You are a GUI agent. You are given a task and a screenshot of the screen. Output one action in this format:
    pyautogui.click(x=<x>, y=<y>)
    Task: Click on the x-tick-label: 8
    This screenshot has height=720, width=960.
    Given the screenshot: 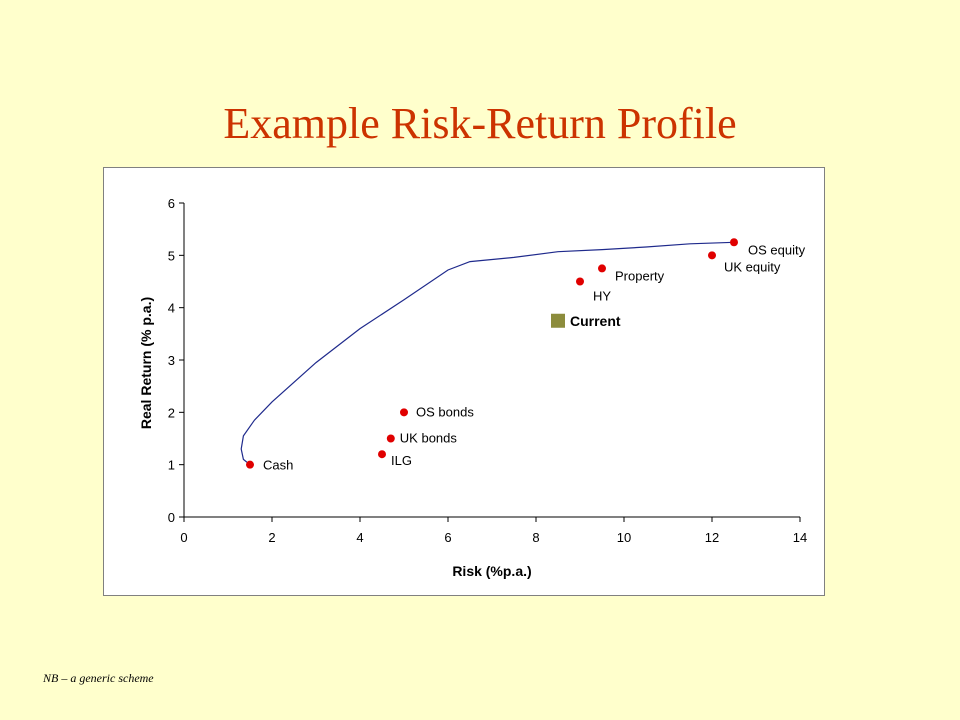 What is the action you would take?
    pyautogui.click(x=535, y=537)
    